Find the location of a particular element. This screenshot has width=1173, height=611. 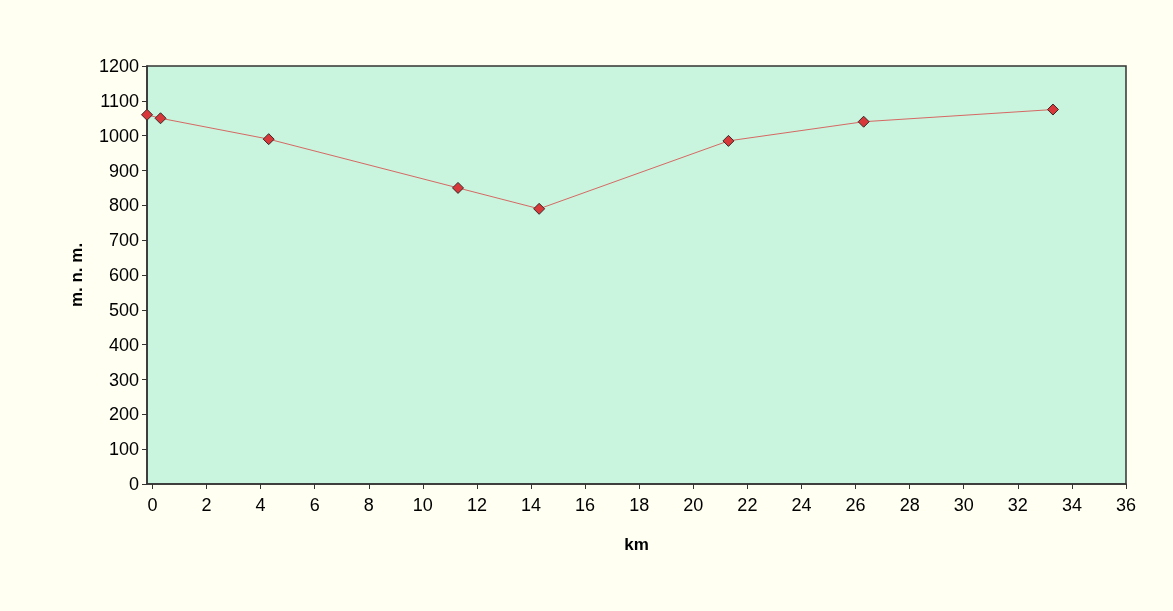

x-tick-label: 30 is located at coordinates (963, 505).